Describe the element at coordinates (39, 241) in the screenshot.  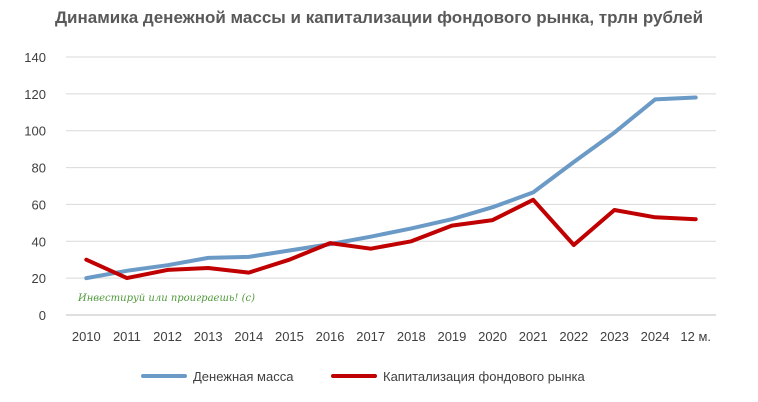
I see `y-tick-label: 40` at that location.